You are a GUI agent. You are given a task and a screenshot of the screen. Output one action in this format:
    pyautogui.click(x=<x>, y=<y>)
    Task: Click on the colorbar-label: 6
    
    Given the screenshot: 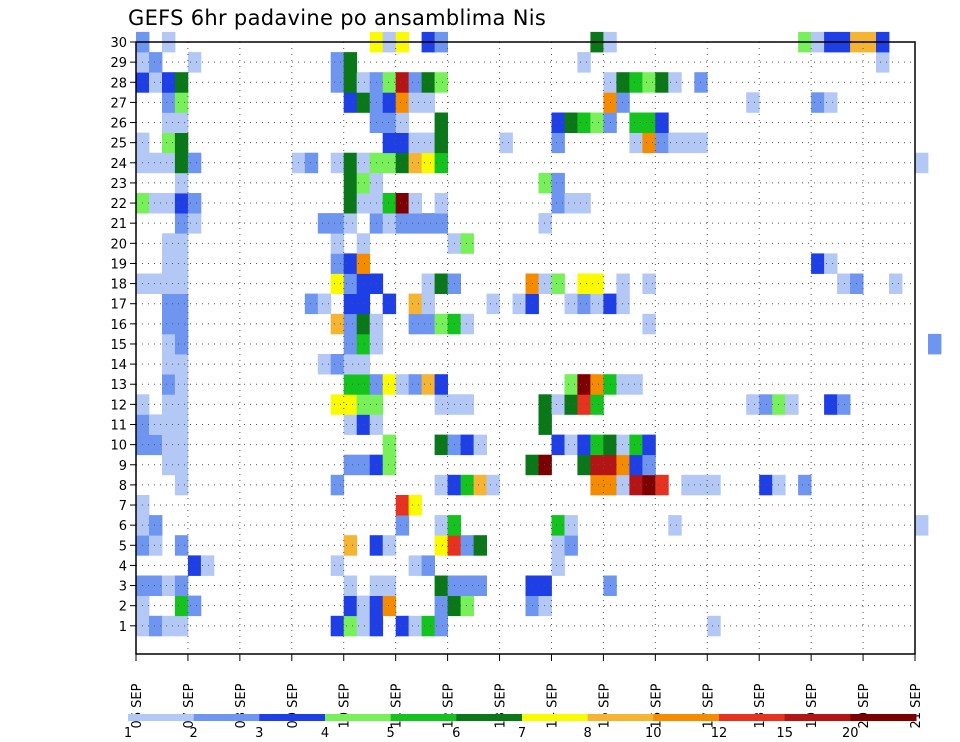 What is the action you would take?
    pyautogui.click(x=456, y=733)
    